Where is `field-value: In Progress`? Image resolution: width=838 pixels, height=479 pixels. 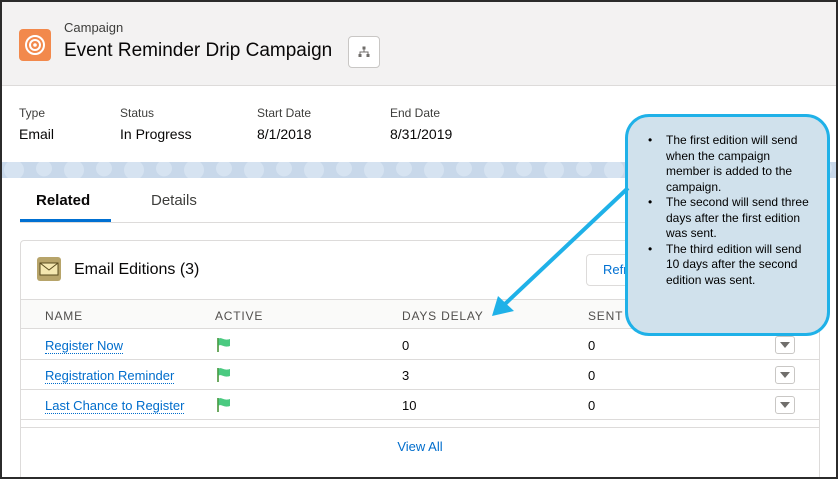
field-value: In Progress is located at coordinates (156, 134).